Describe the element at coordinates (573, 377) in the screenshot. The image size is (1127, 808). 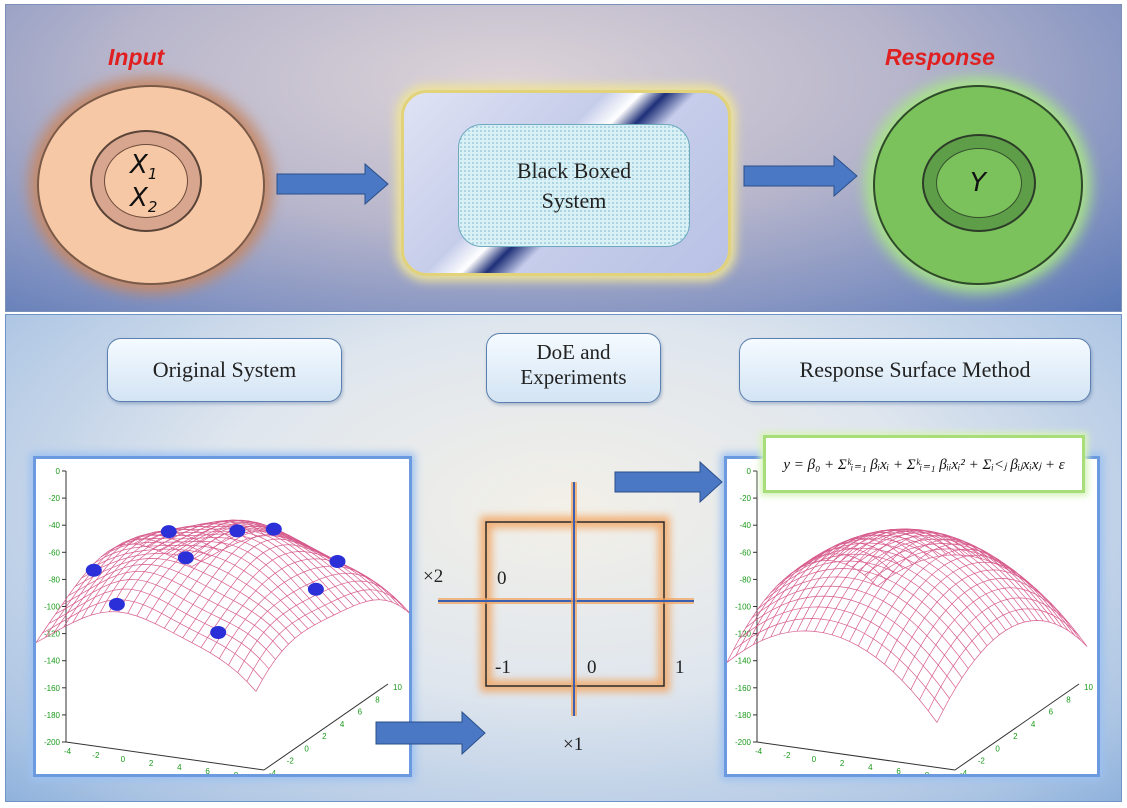
I see `doe-line2: Experiments` at that location.